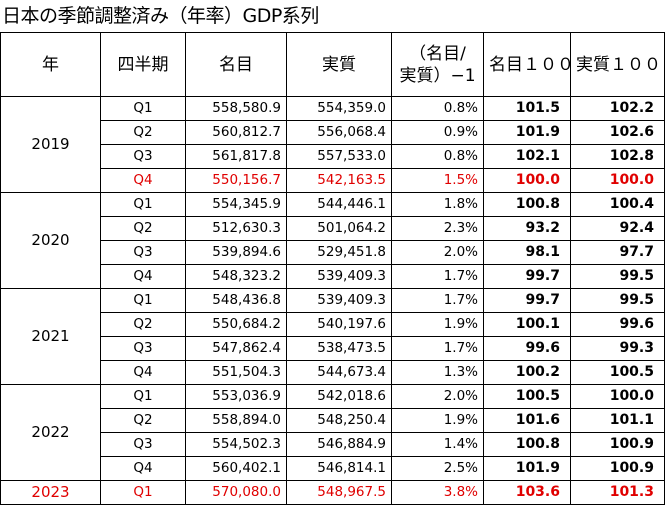 This screenshot has width=666, height=505. Describe the element at coordinates (527, 324) in the screenshot. I see `cell-nominal-index: 100.1` at that location.